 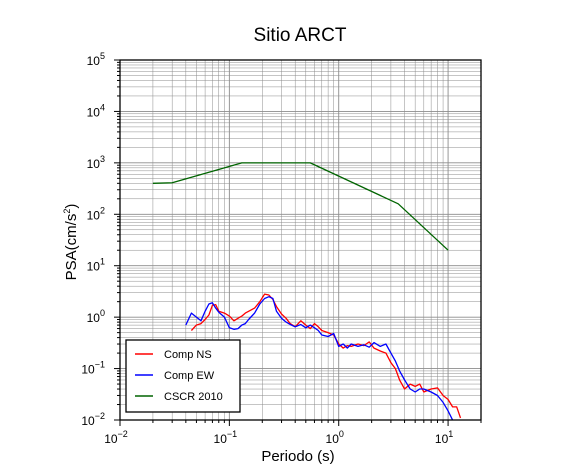 What do you see at coordinates (71, 206) in the screenshot?
I see `y-axis-title-tail: )` at bounding box center [71, 206].